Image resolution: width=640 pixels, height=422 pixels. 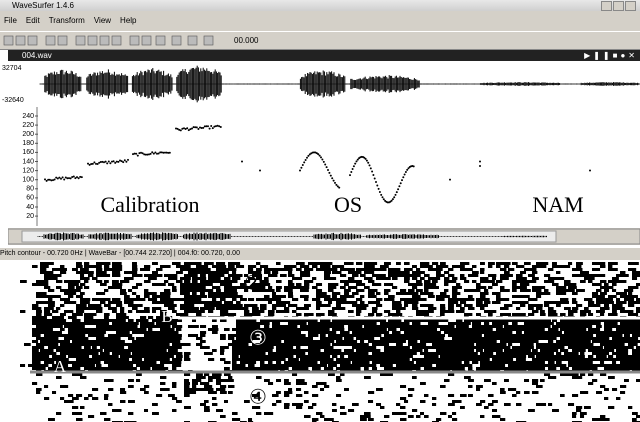 What do you see at coordinates (618, 6) in the screenshot?
I see `maximize-button` at bounding box center [618, 6].